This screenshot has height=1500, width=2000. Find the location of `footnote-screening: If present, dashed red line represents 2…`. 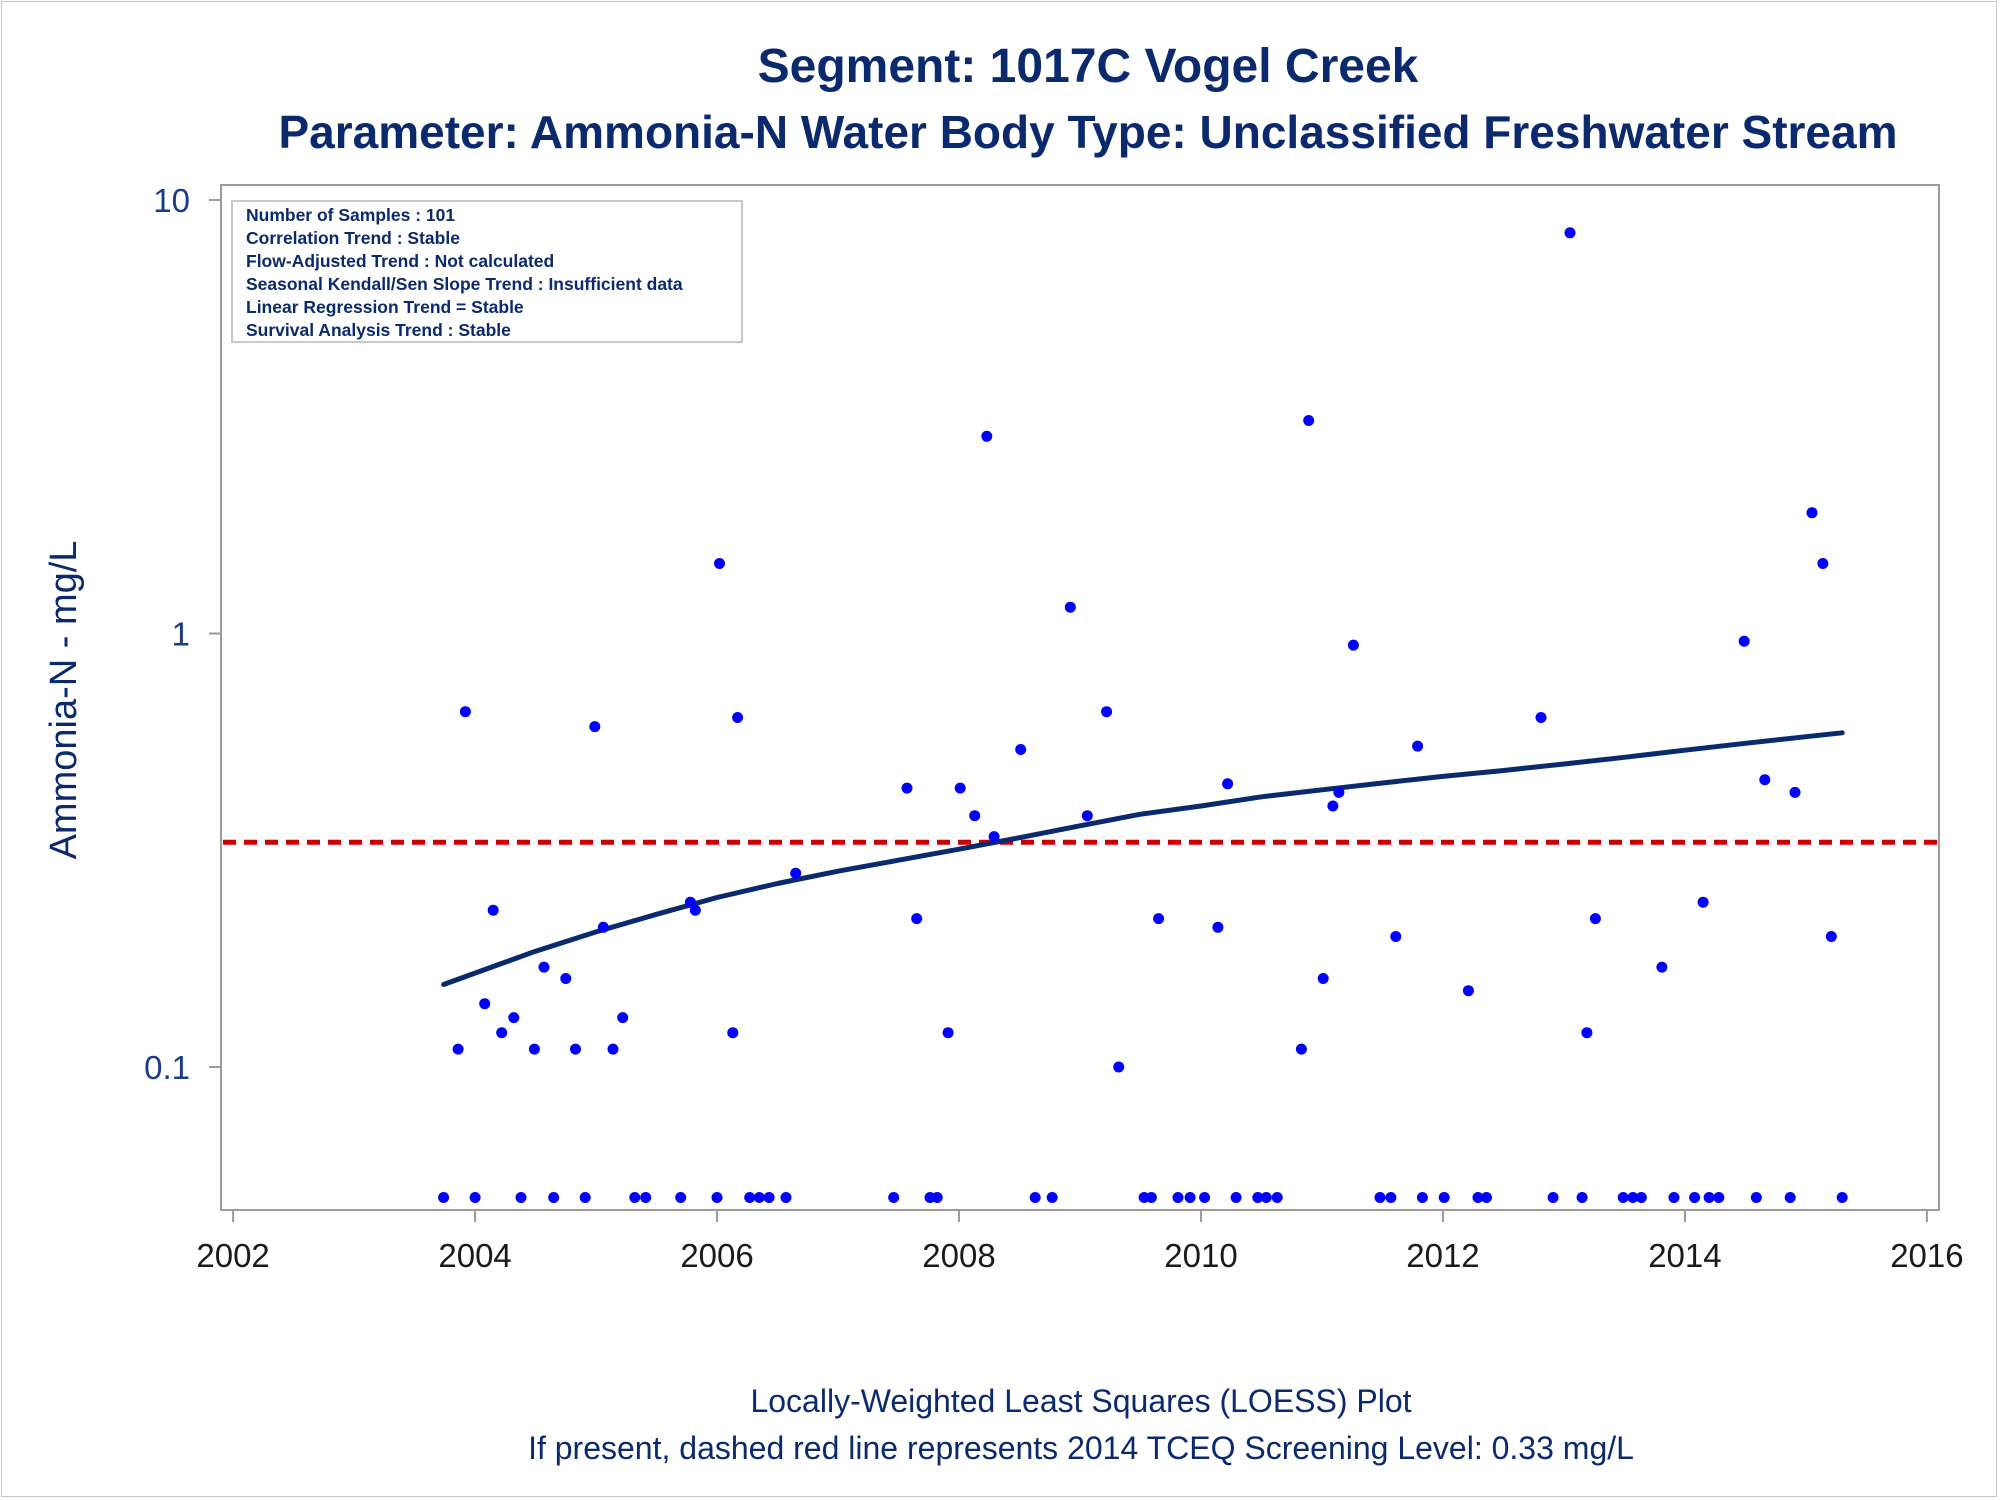

footnote-screening: If present, dashed red line represents 2… is located at coordinates (1081, 1448).